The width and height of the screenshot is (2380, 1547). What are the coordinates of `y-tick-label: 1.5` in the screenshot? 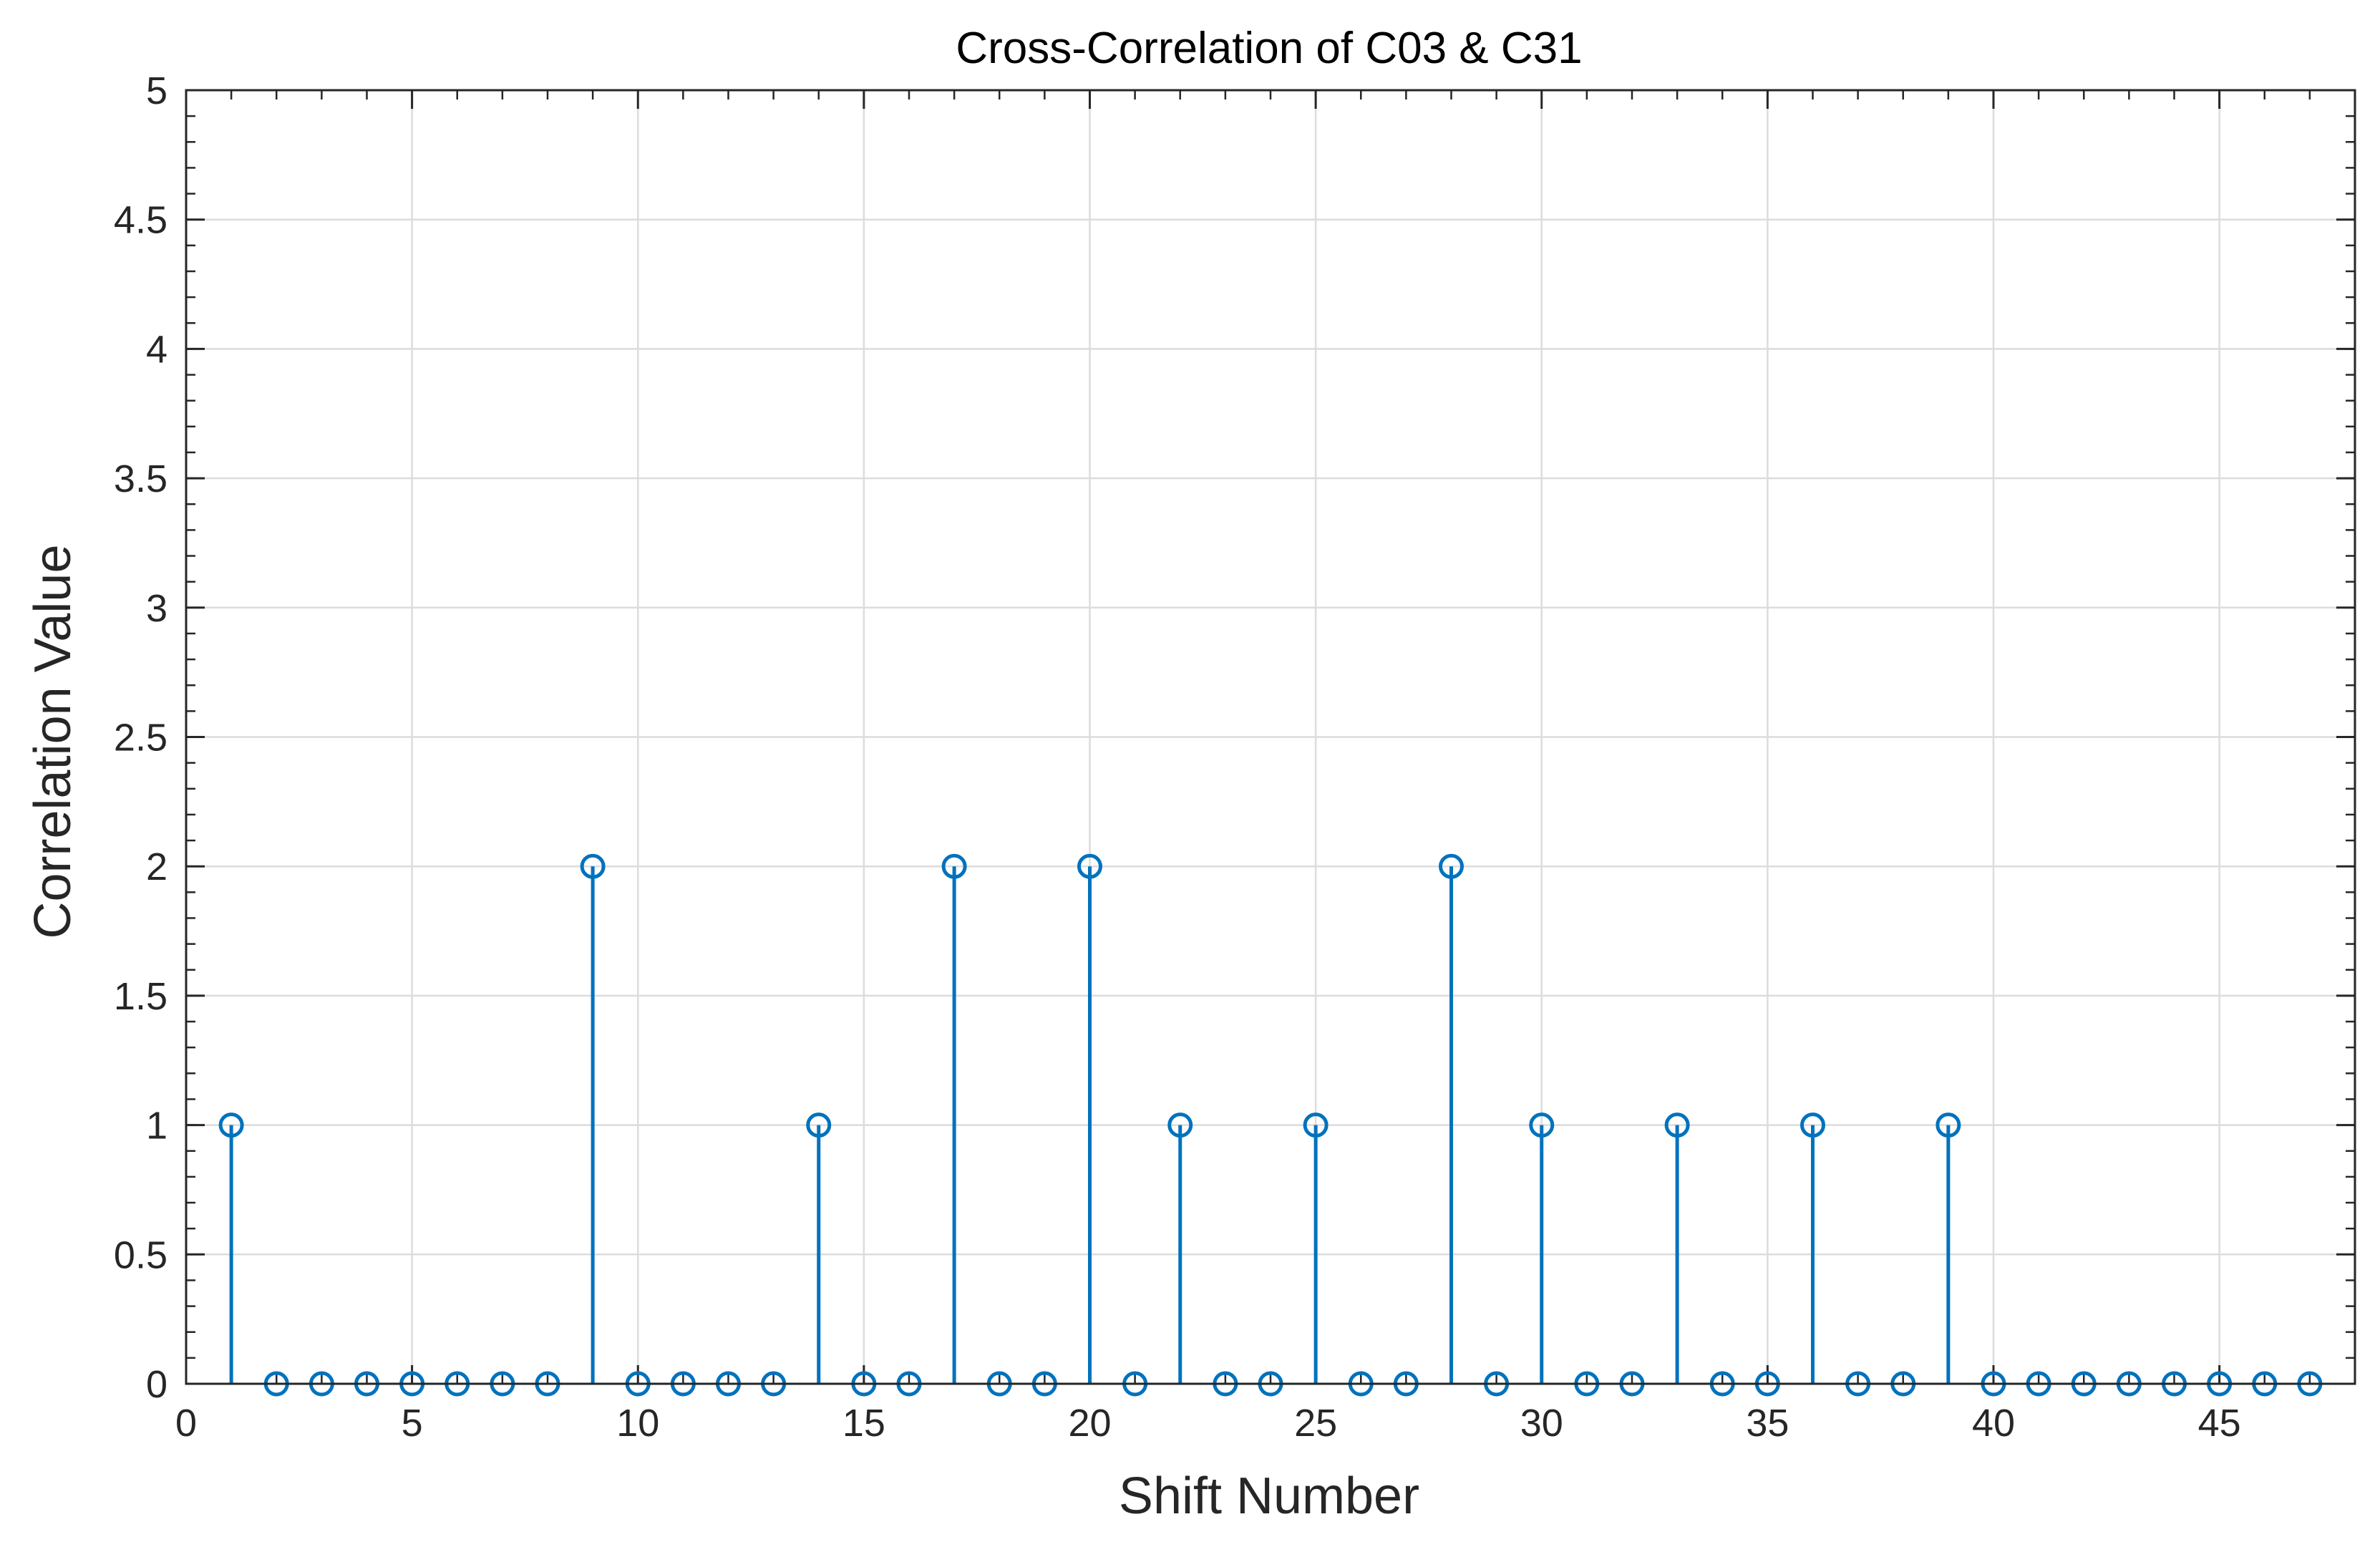 It's located at (140, 996).